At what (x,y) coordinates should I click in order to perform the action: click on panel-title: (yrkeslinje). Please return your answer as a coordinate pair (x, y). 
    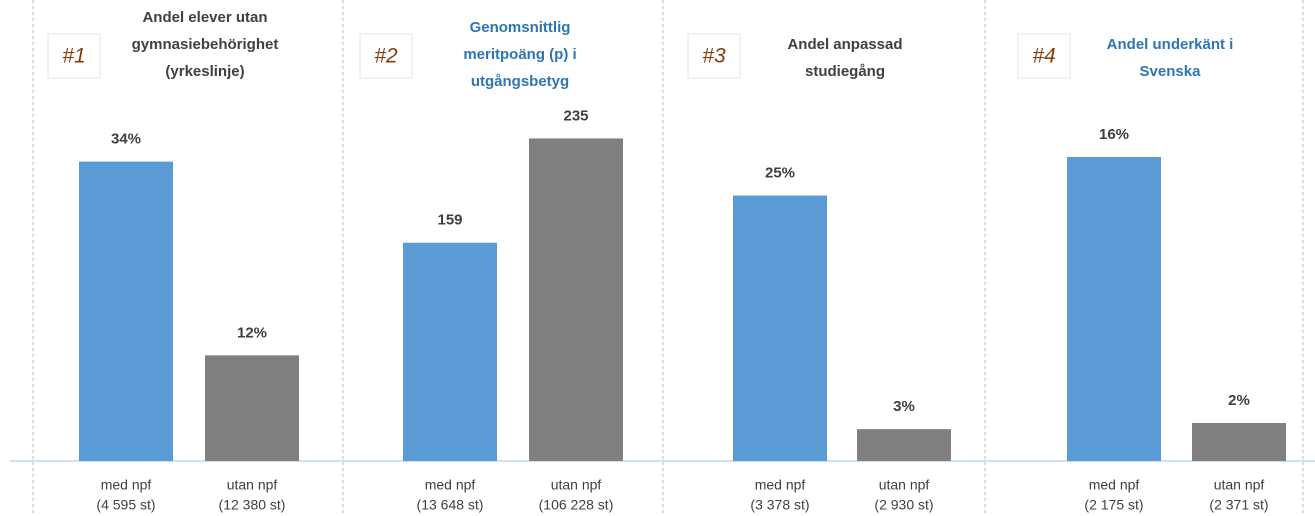
    Looking at the image, I should click on (204, 71).